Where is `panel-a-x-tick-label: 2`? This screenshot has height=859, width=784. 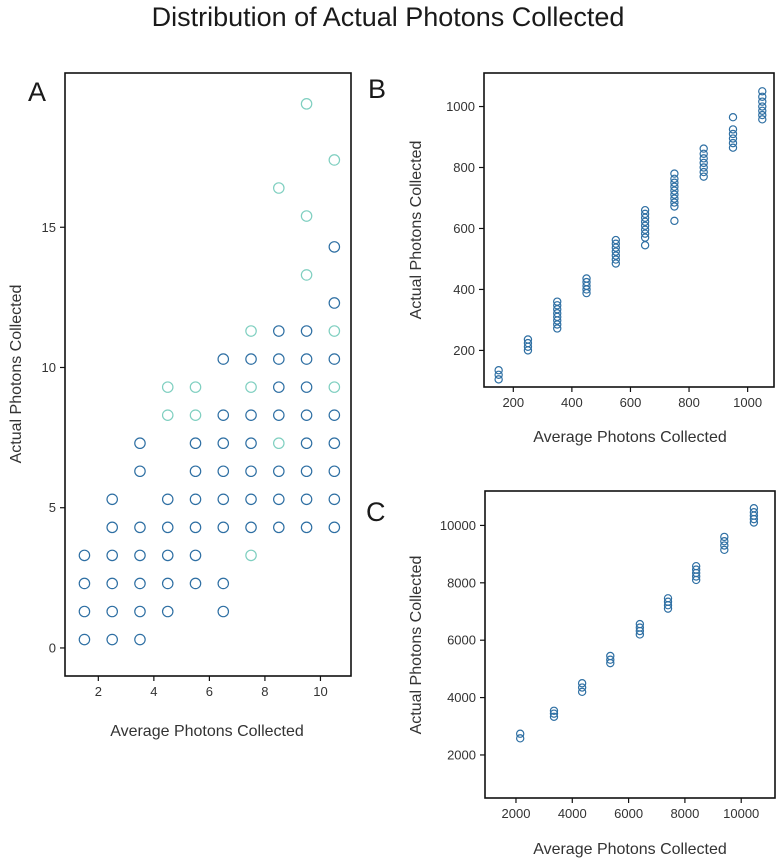 panel-a-x-tick-label: 2 is located at coordinates (98, 691).